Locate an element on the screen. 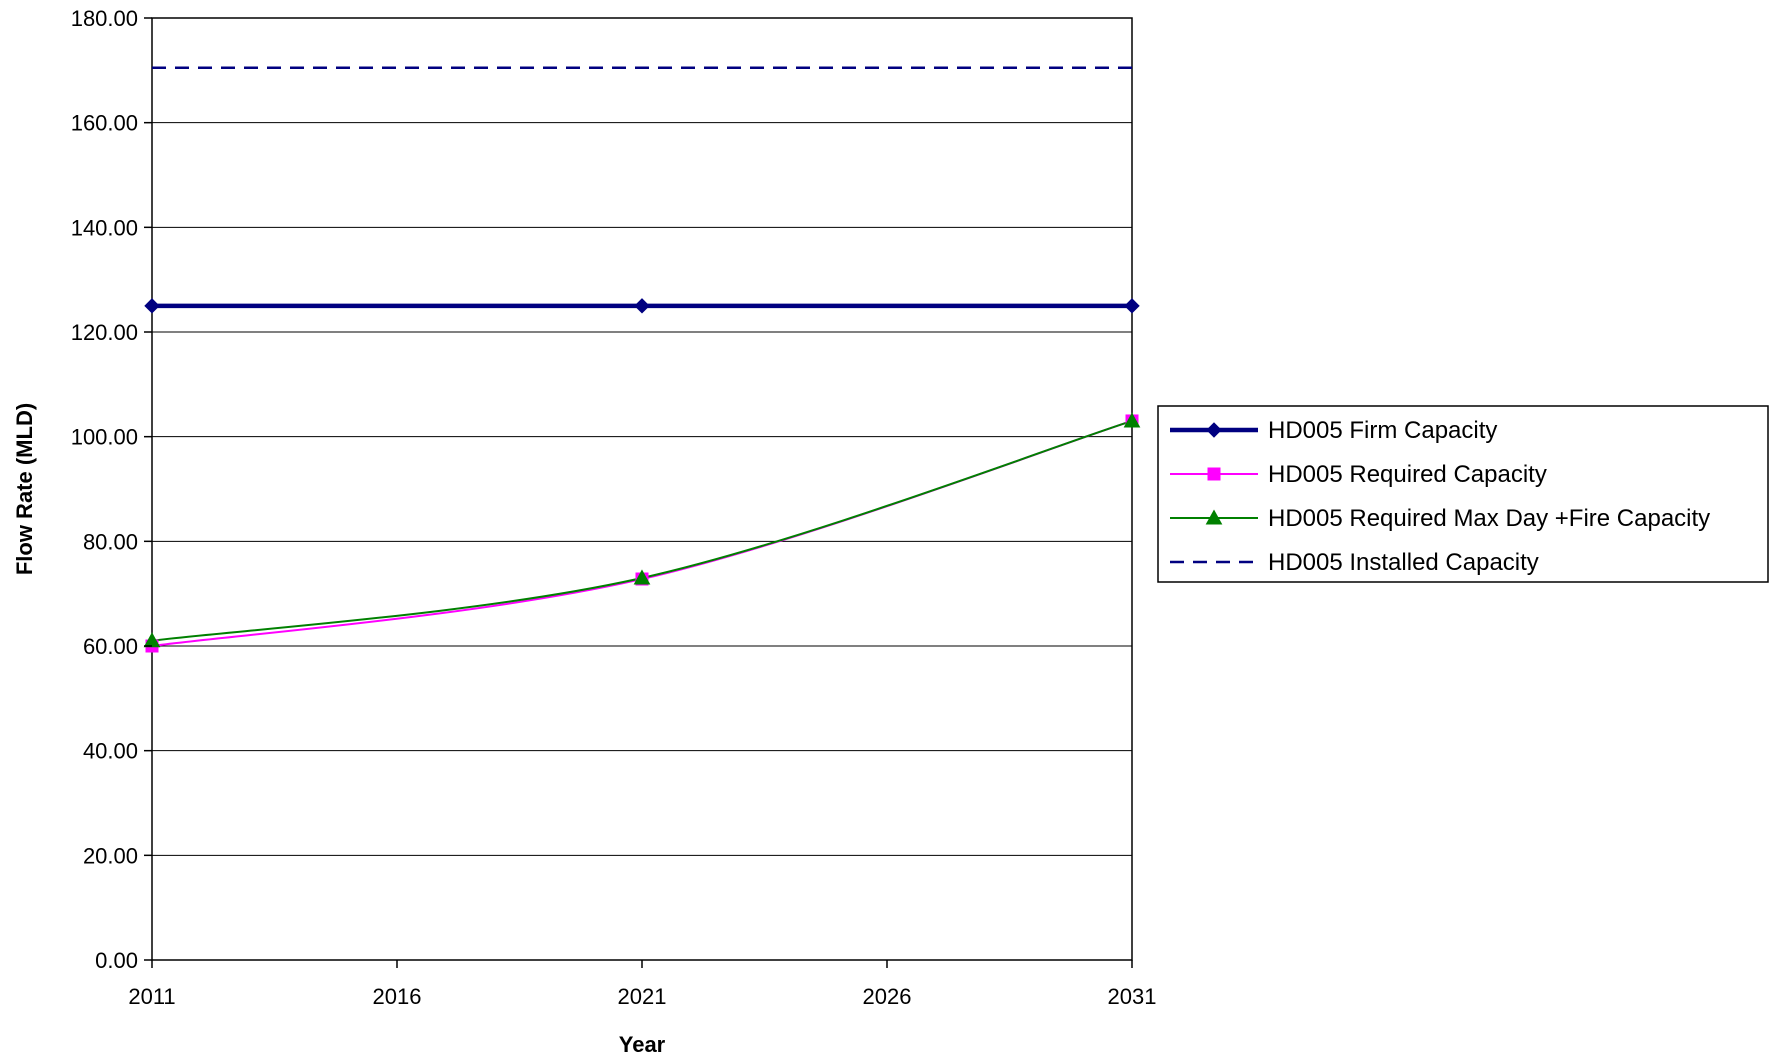  y-tick-label: 100.00 is located at coordinates (104, 437).